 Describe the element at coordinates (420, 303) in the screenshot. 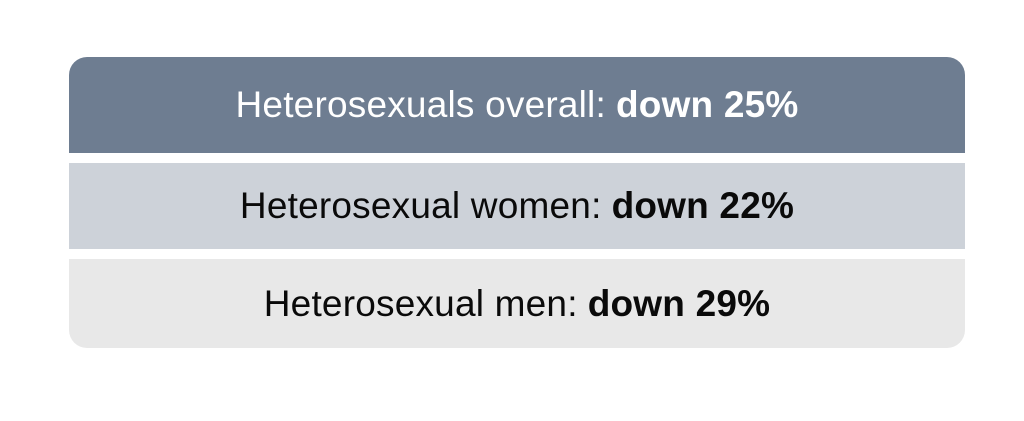

I see `row-label: Heterosexual men:` at that location.